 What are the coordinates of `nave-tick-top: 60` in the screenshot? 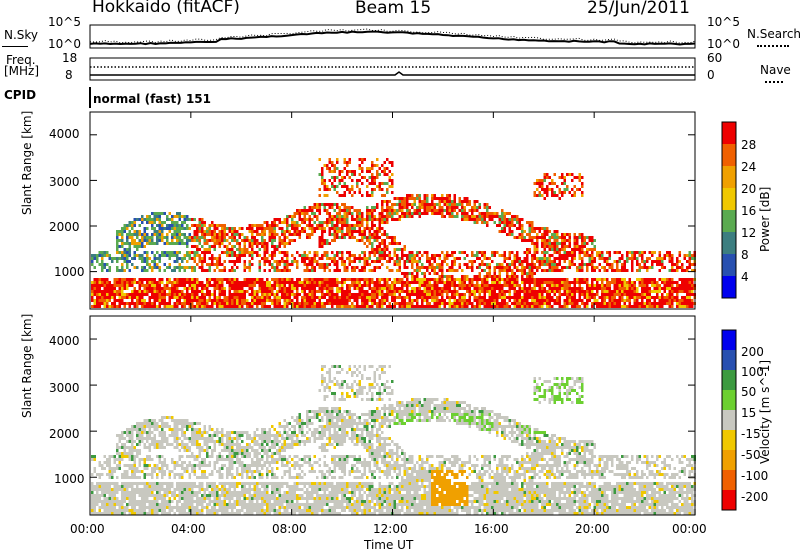 It's located at (715, 58).